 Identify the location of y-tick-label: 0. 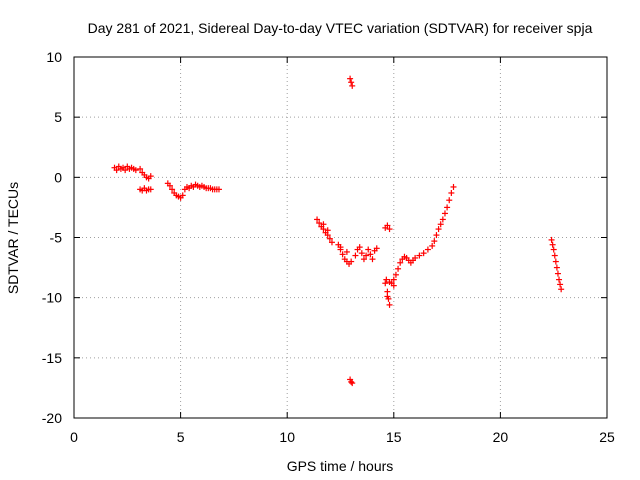
(58, 177).